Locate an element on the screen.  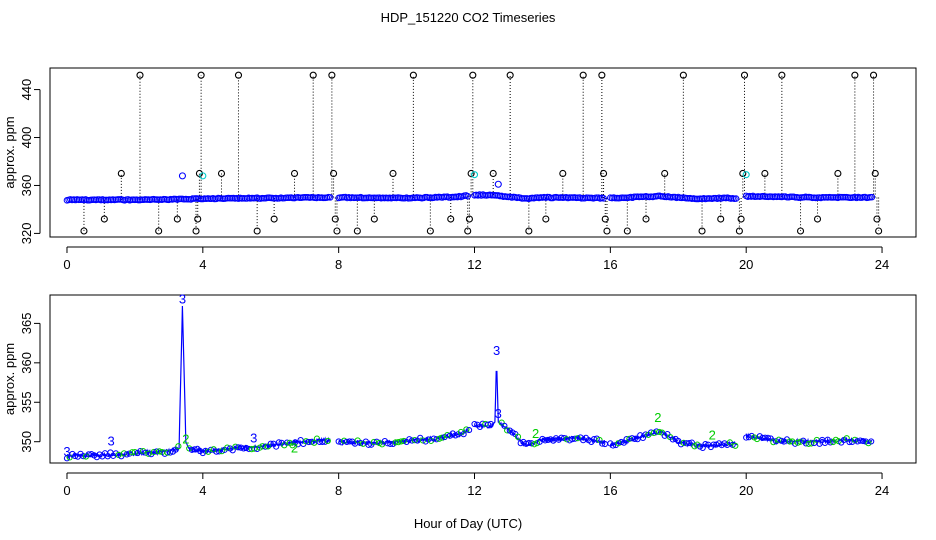
y-tick-label: 360 is located at coordinates (26, 186).